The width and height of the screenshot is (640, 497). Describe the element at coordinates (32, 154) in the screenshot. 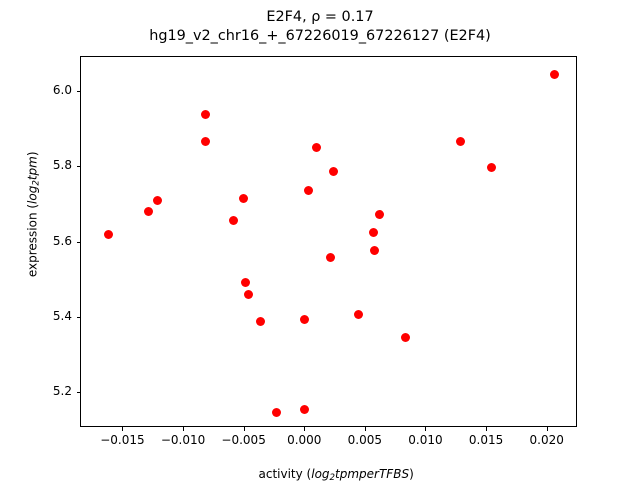

I see `y-axis-label-suffix: )` at that location.